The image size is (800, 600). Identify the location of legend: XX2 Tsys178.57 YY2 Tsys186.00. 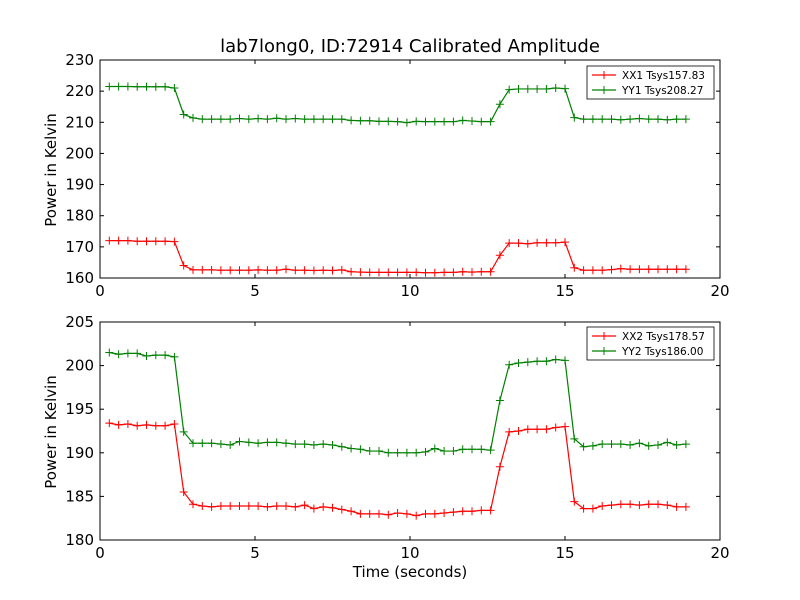
(650, 343).